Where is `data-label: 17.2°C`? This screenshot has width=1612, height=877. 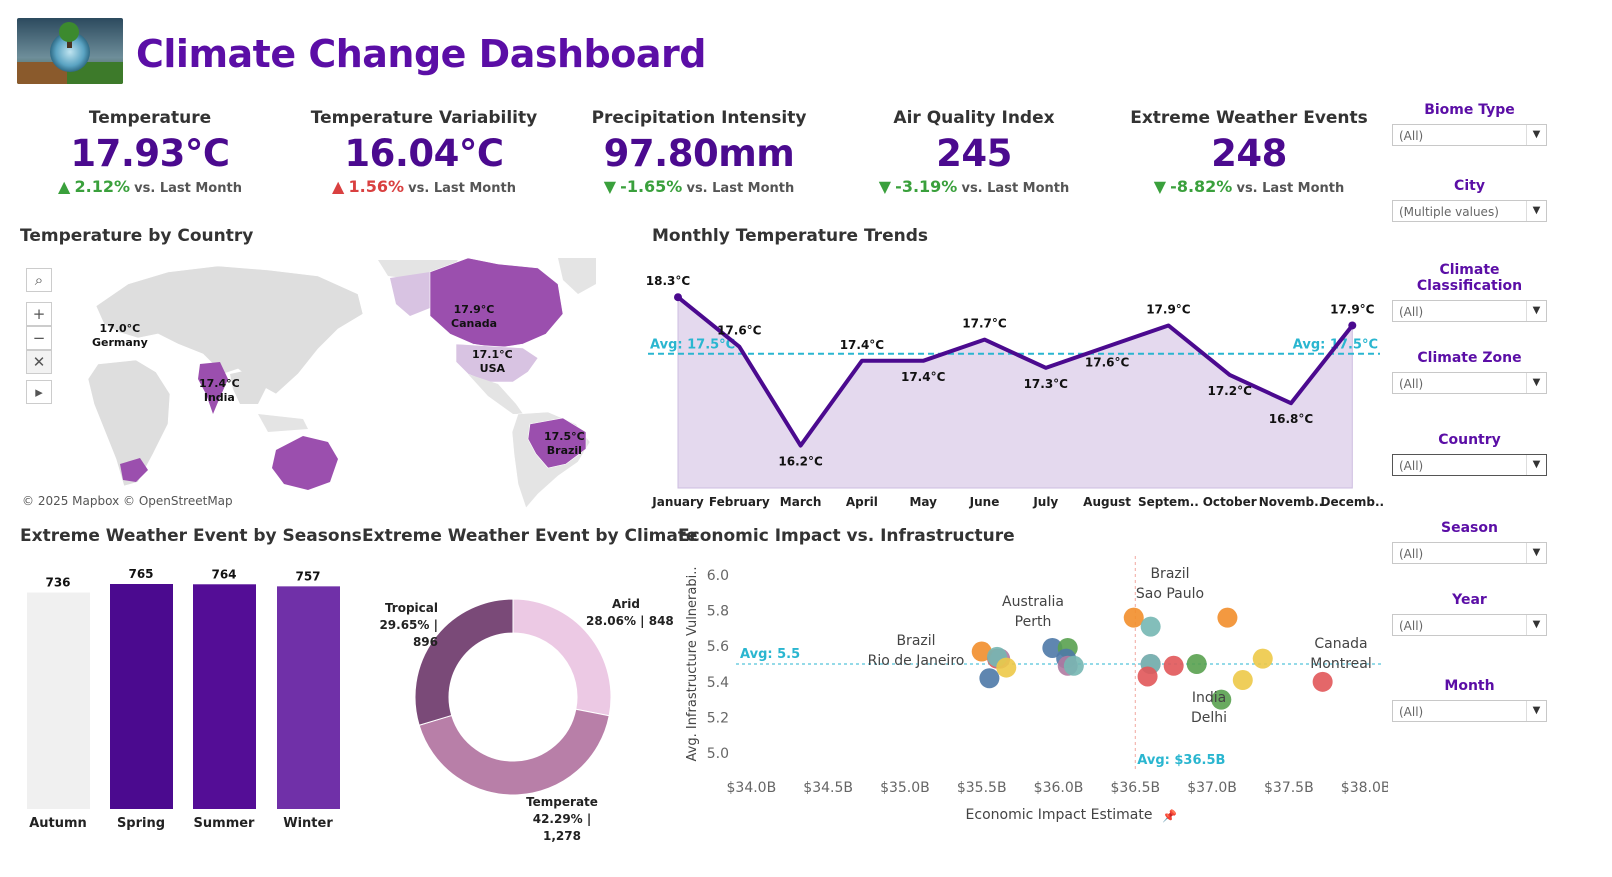
data-label: 17.2°C is located at coordinates (1229, 391).